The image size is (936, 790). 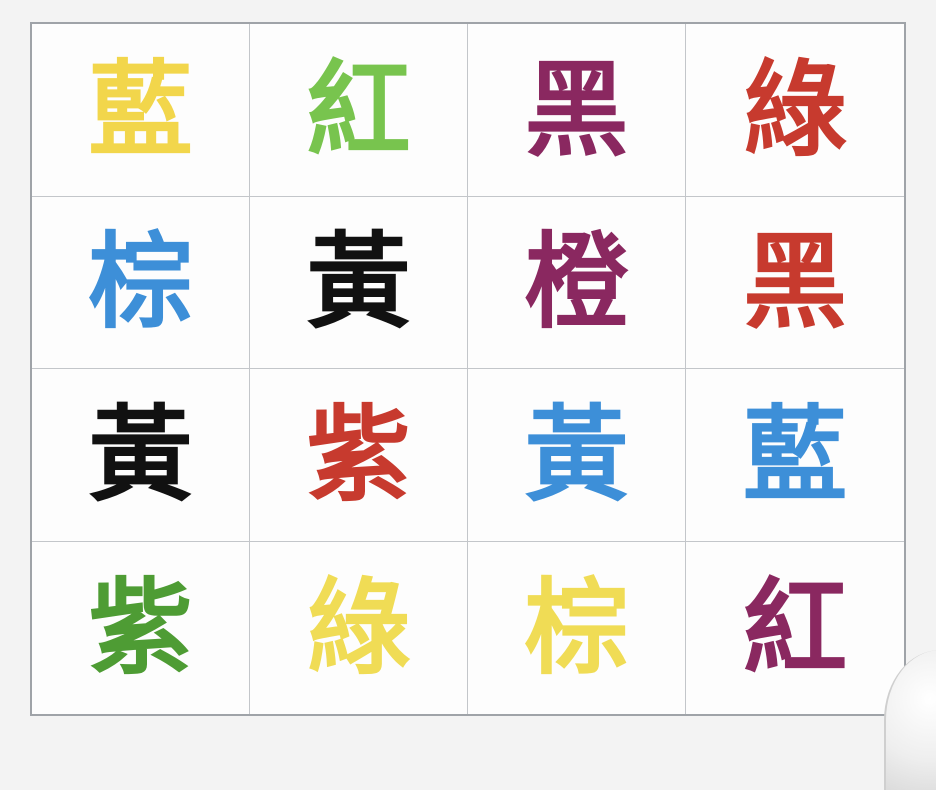 I want to click on grid-cell: 橙, so click(x=577, y=282).